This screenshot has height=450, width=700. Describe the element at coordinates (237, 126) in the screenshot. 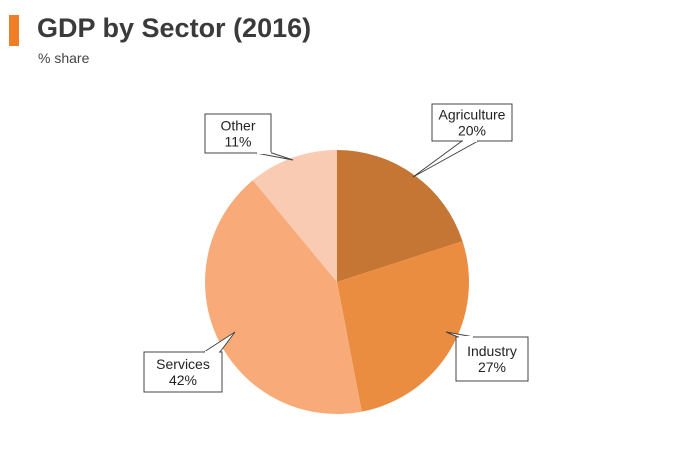

I see `label-name-other: Other` at that location.